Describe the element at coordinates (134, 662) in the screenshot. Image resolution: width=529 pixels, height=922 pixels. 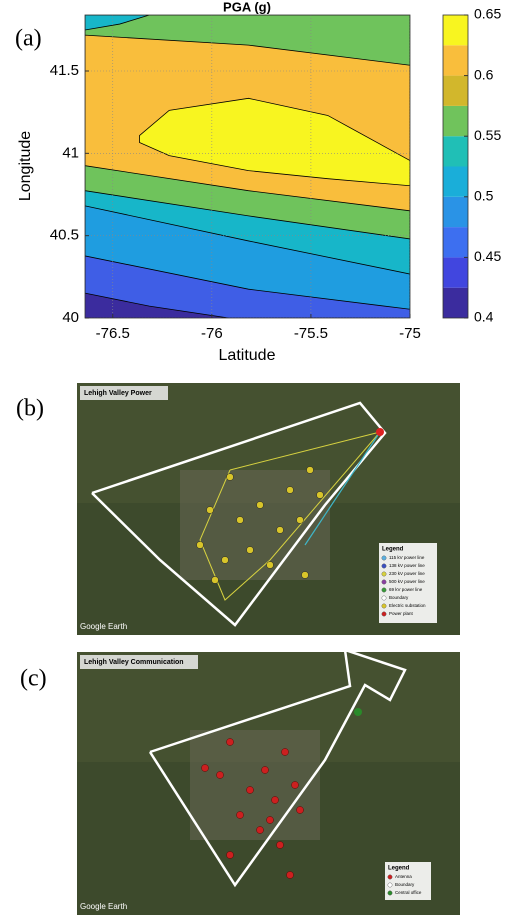
I see `map-title: Lehigh Valley Communication` at that location.